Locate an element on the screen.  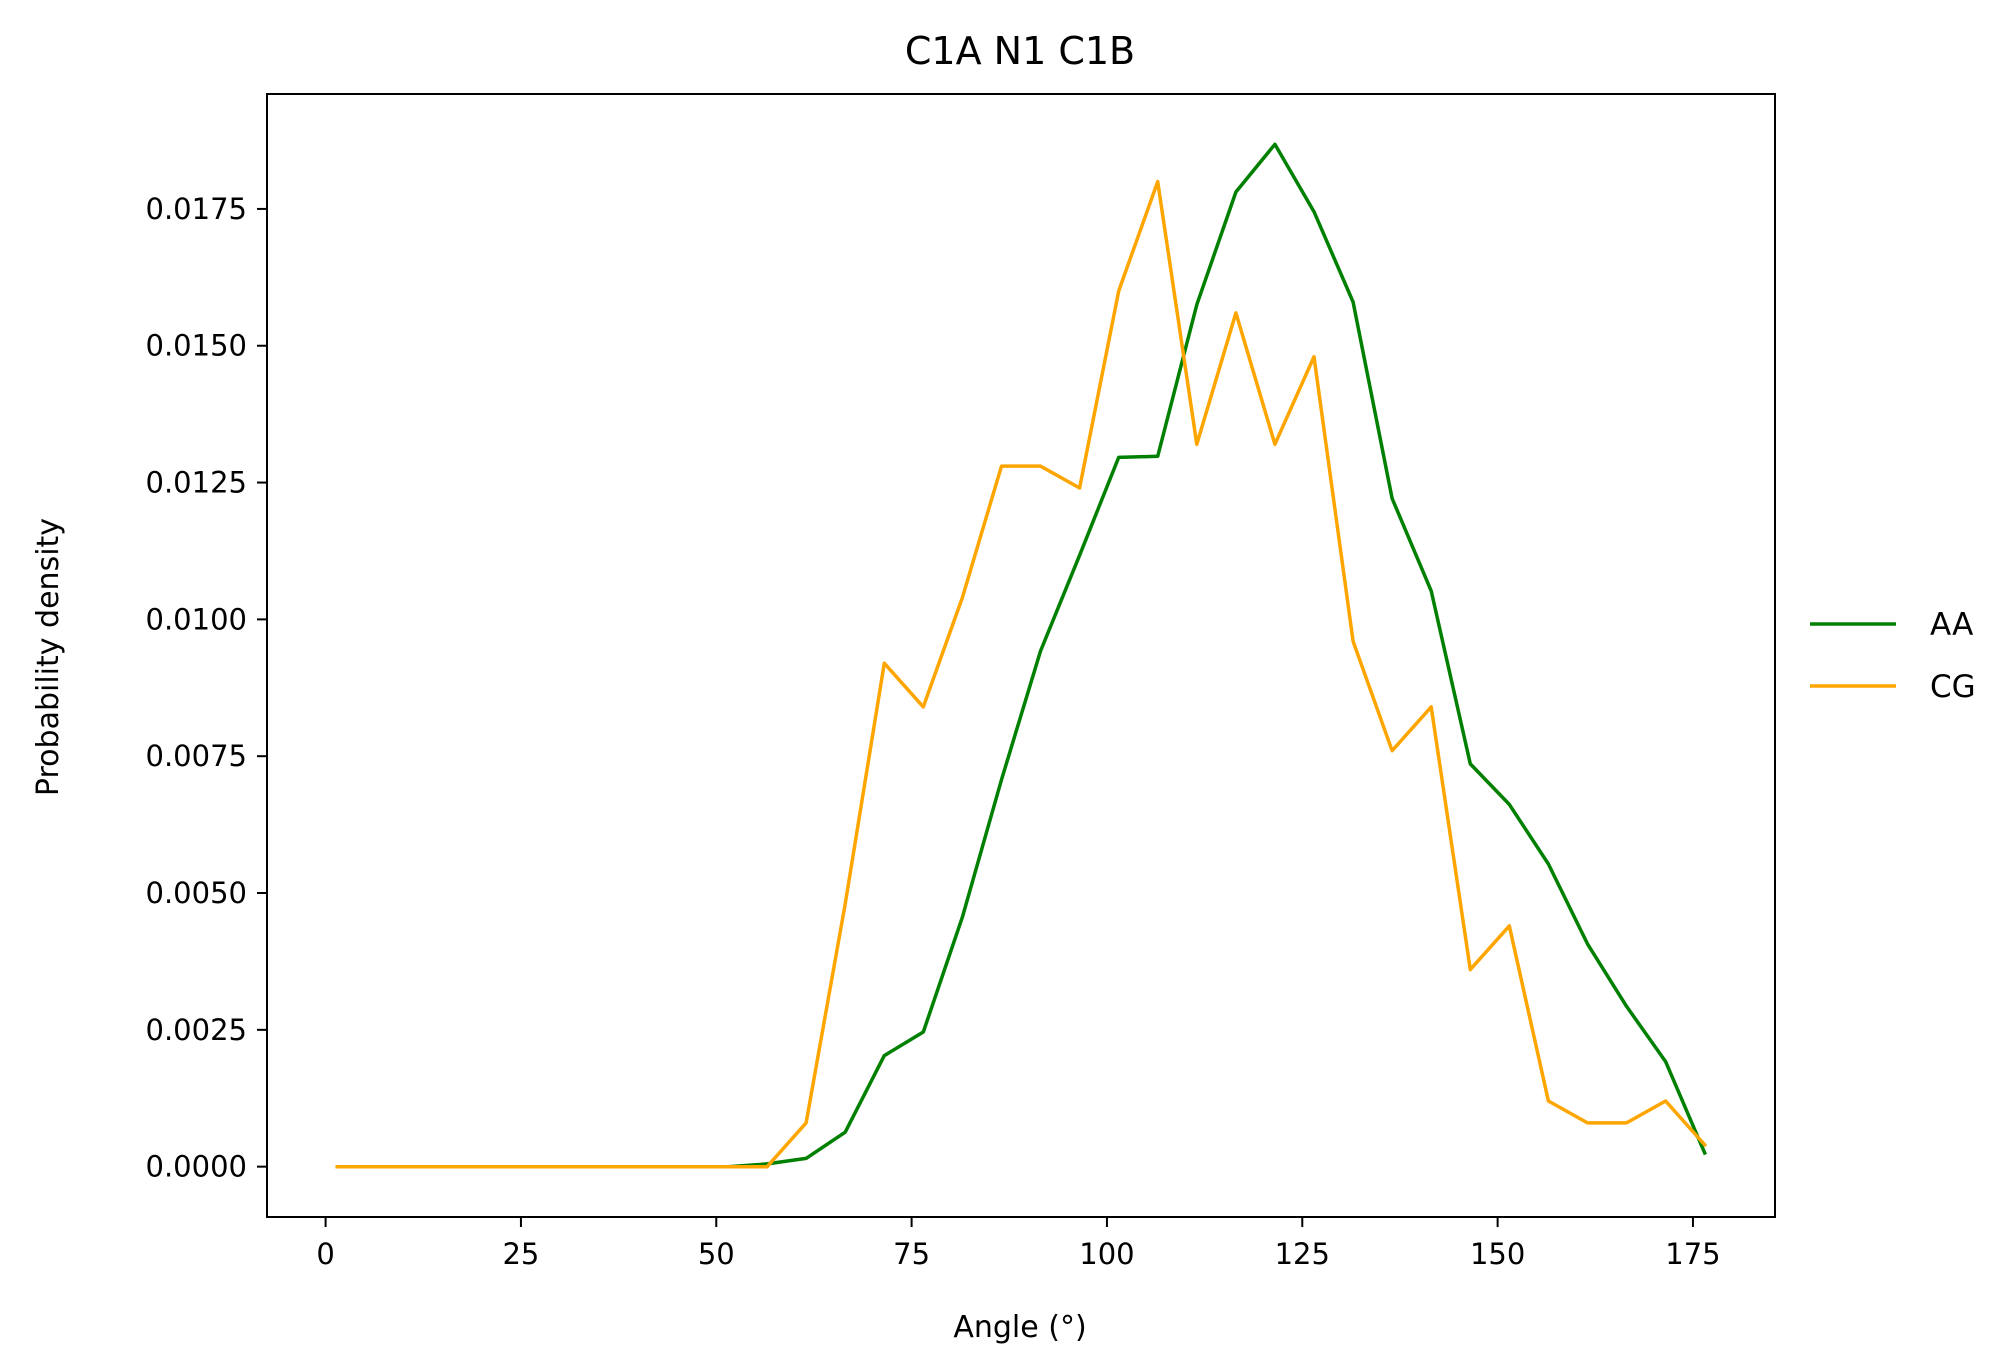
y-tick-label: 0.0150 is located at coordinates (196, 346).